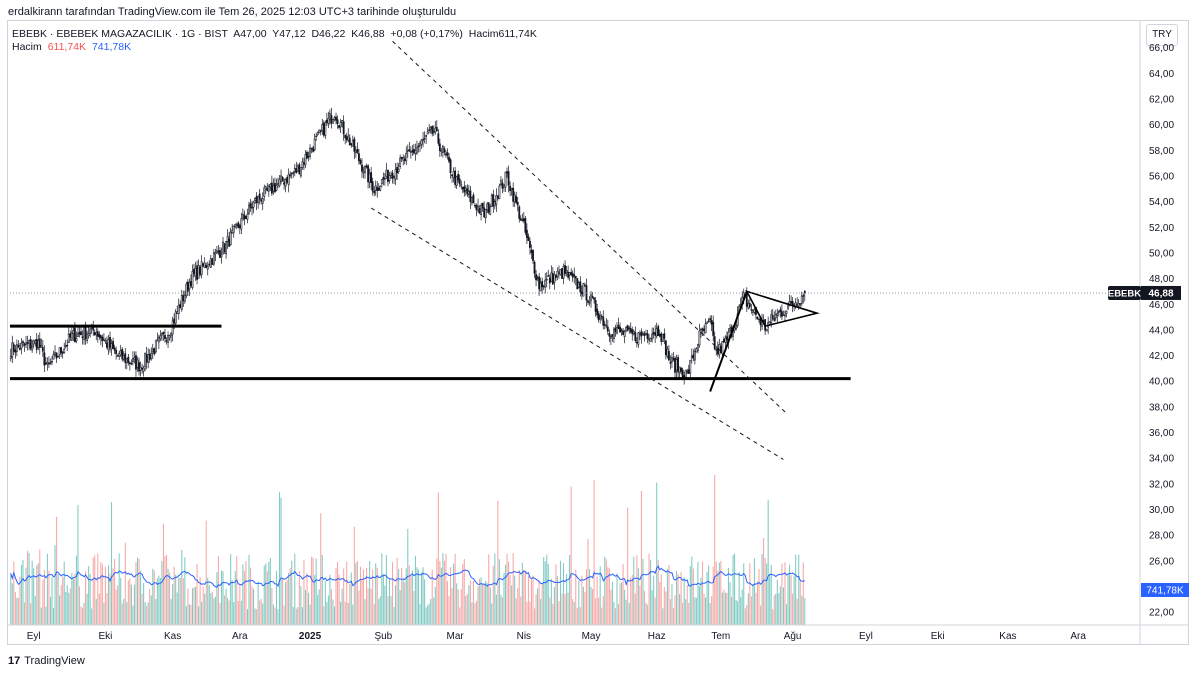  Describe the element at coordinates (14, 661) in the screenshot. I see `tradingview-logo-icon: 17` at that location.